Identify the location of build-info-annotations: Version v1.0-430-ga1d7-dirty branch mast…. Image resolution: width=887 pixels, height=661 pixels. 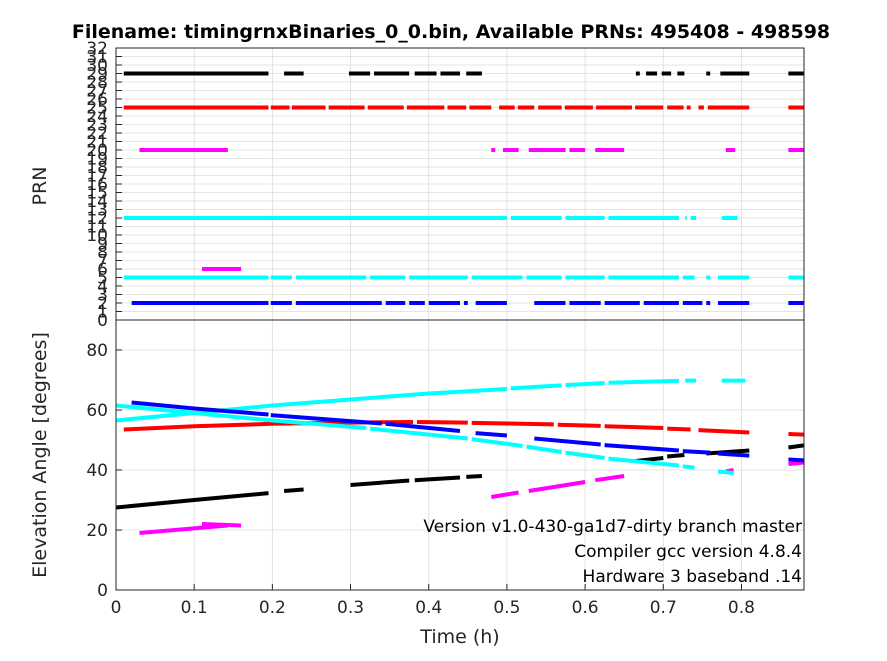
(612, 552).